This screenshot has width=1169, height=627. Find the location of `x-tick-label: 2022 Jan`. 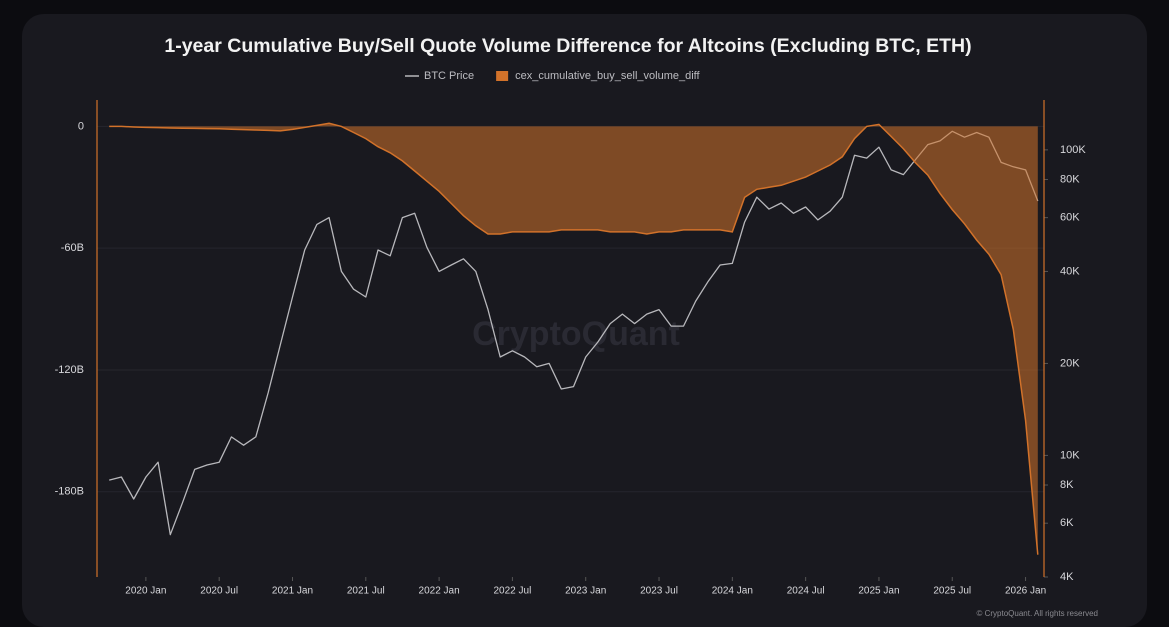

x-tick-label: 2022 Jan is located at coordinates (439, 591).